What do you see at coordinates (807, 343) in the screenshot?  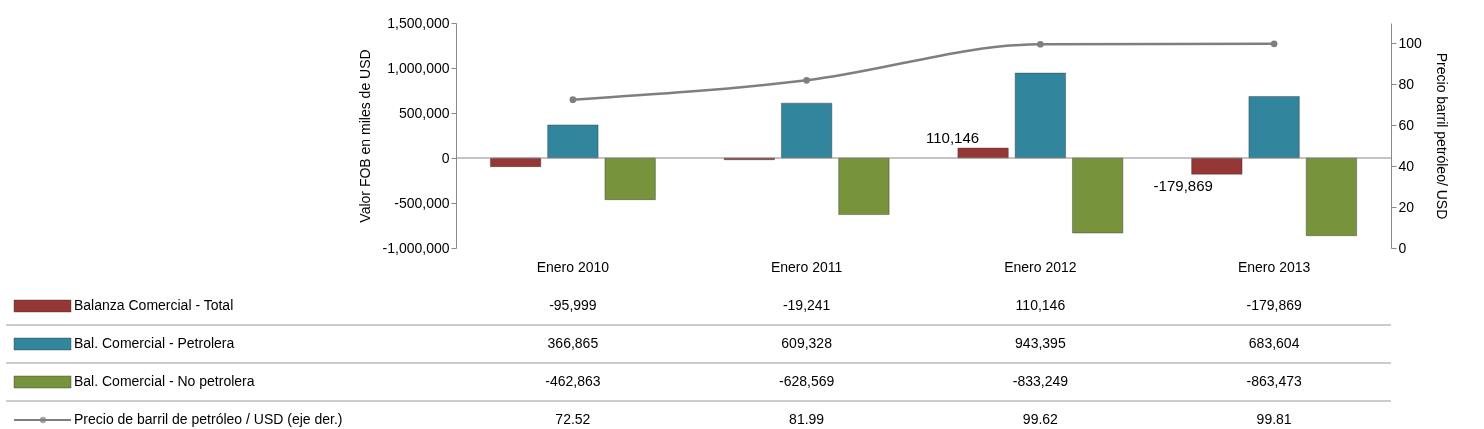 I see `data-label: 609,328` at bounding box center [807, 343].